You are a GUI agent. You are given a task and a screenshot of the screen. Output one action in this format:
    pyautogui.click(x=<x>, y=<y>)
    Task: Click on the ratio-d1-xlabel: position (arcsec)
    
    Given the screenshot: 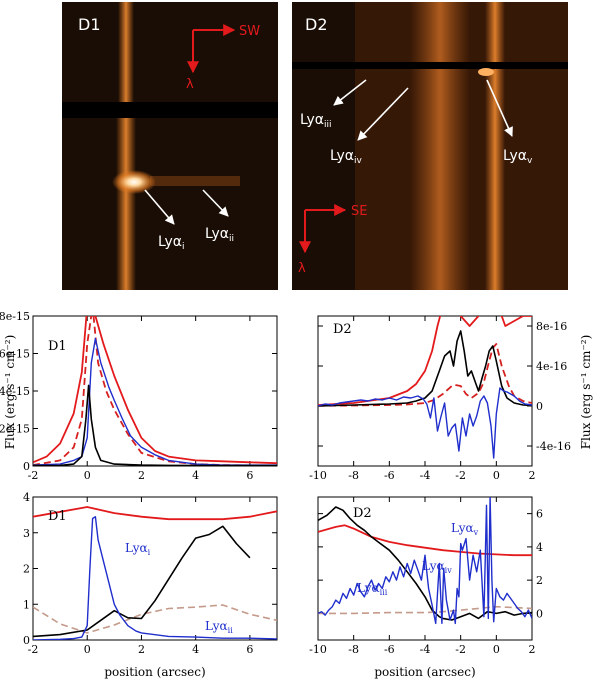 What is the action you would take?
    pyautogui.click(x=154, y=672)
    